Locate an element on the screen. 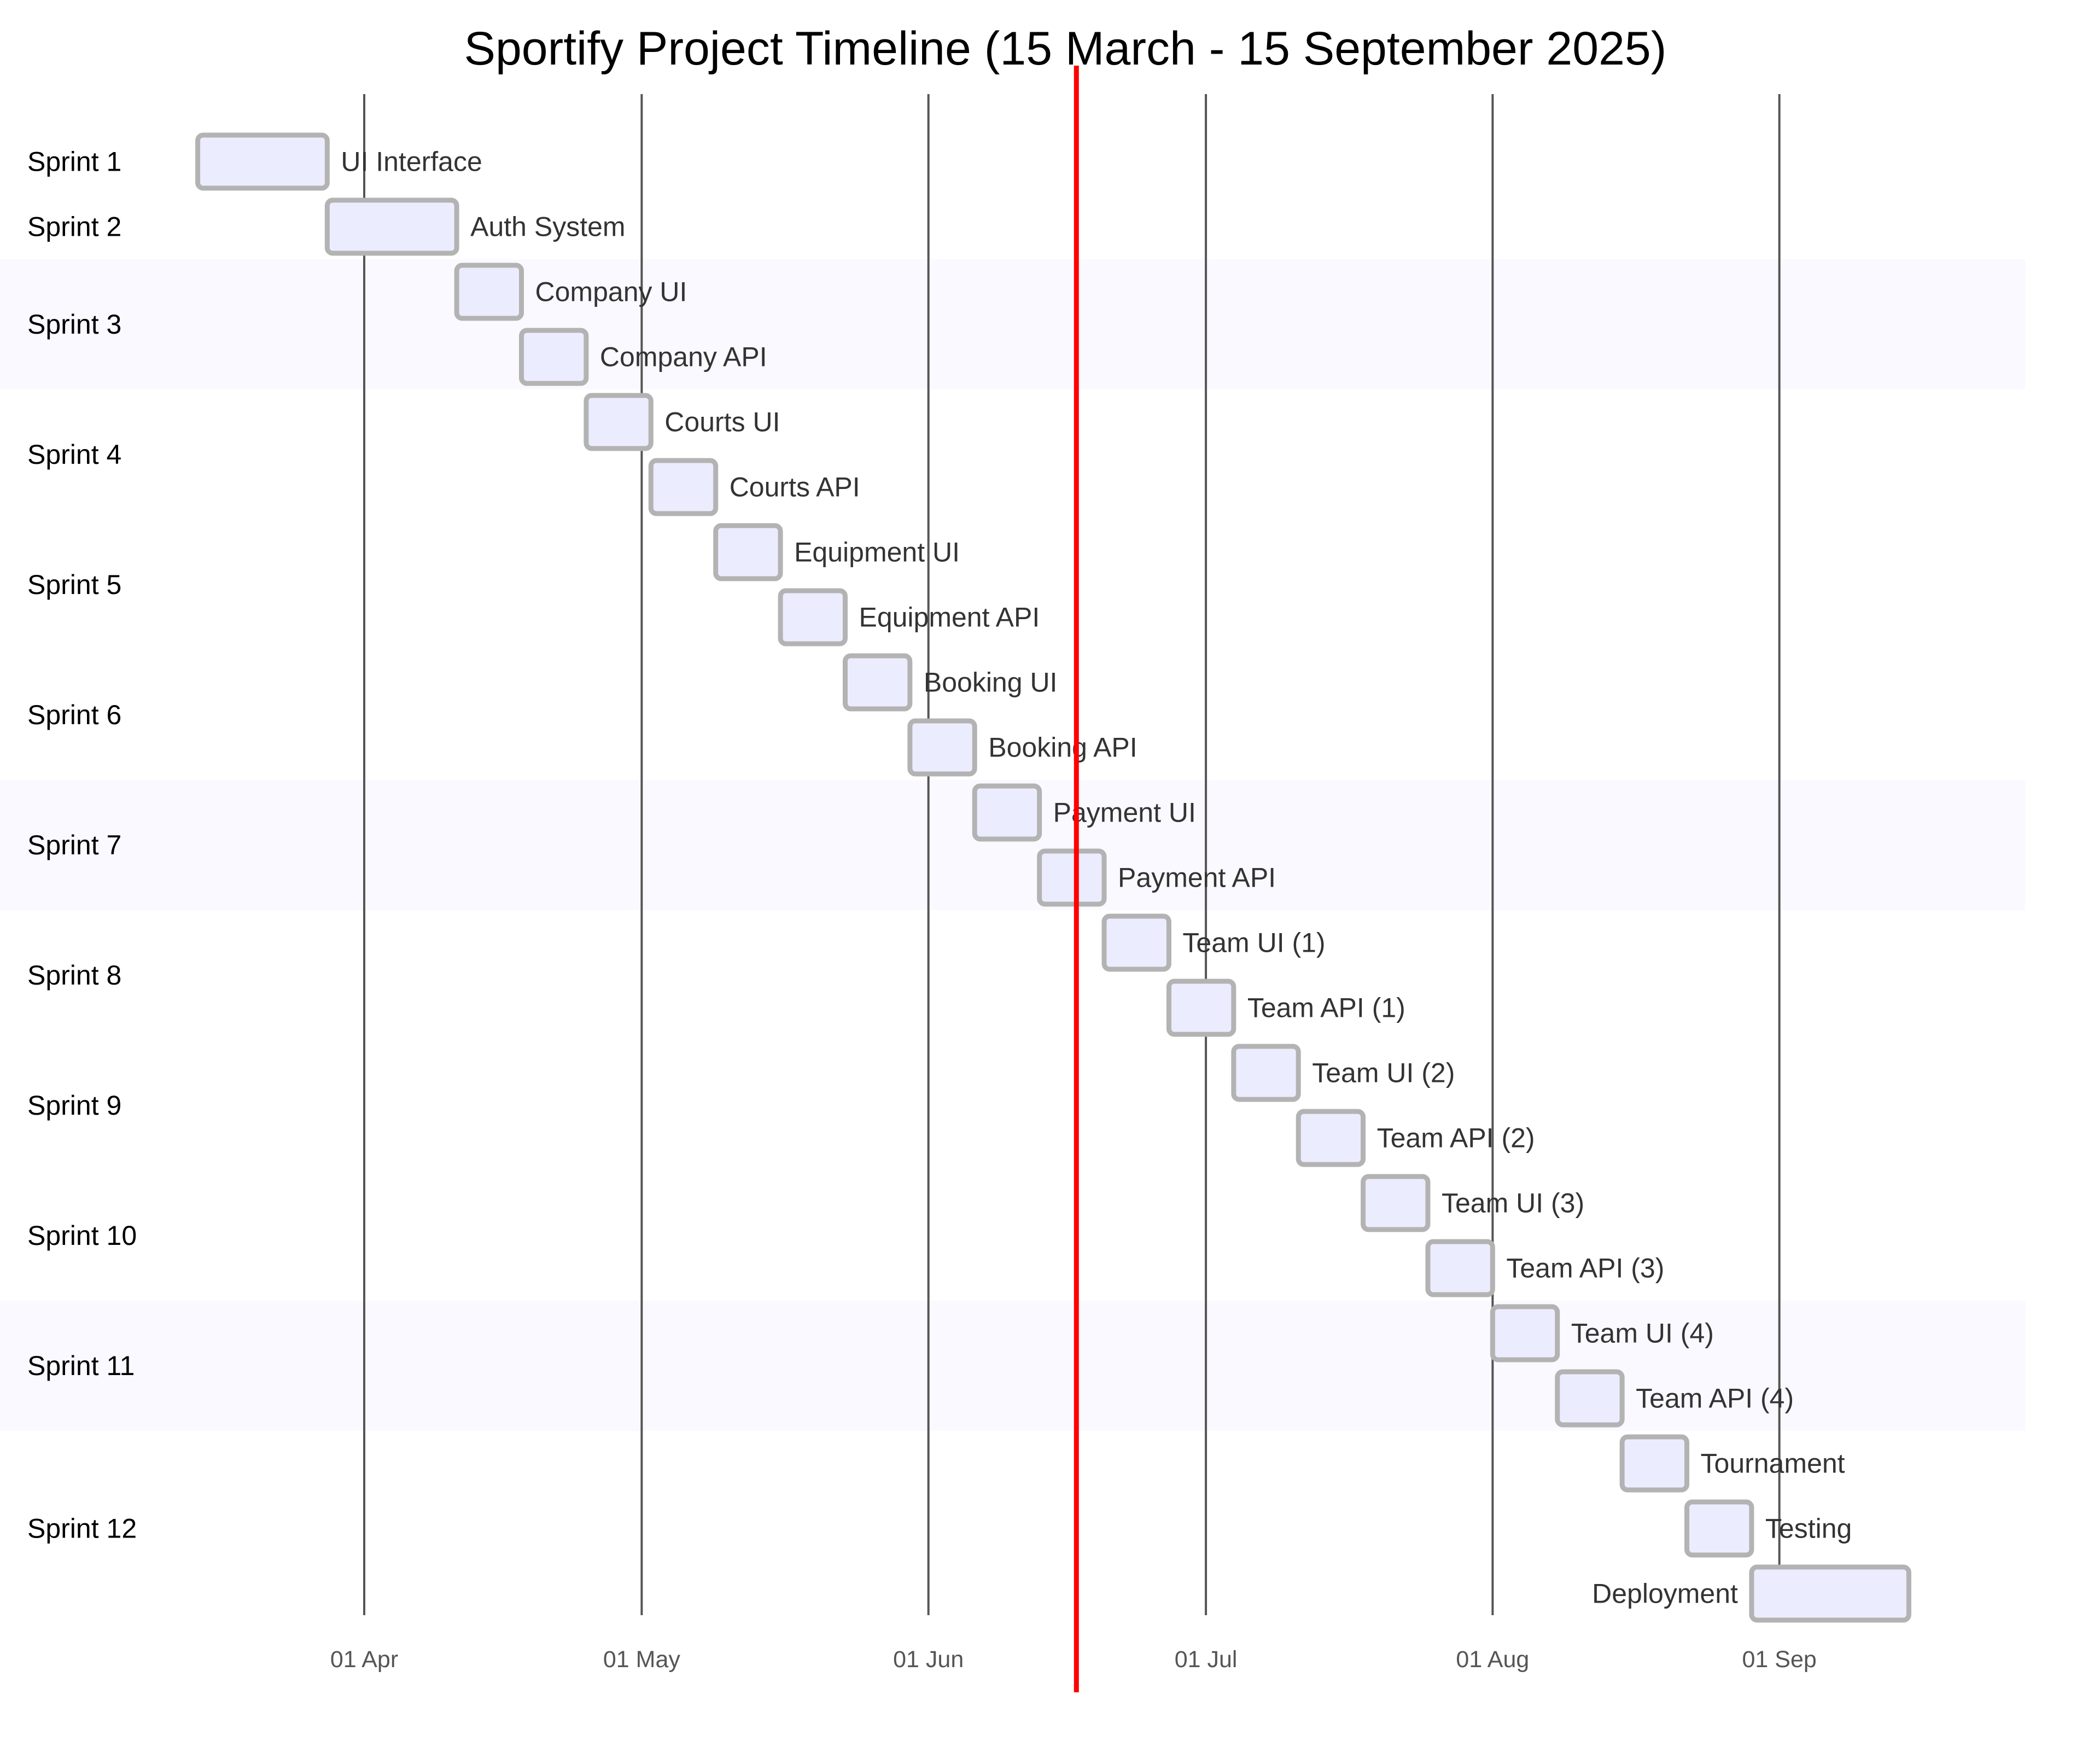 Image resolution: width=2100 pixels, height=1747 pixels. task-label: Team UI (4) is located at coordinates (1642, 1333).